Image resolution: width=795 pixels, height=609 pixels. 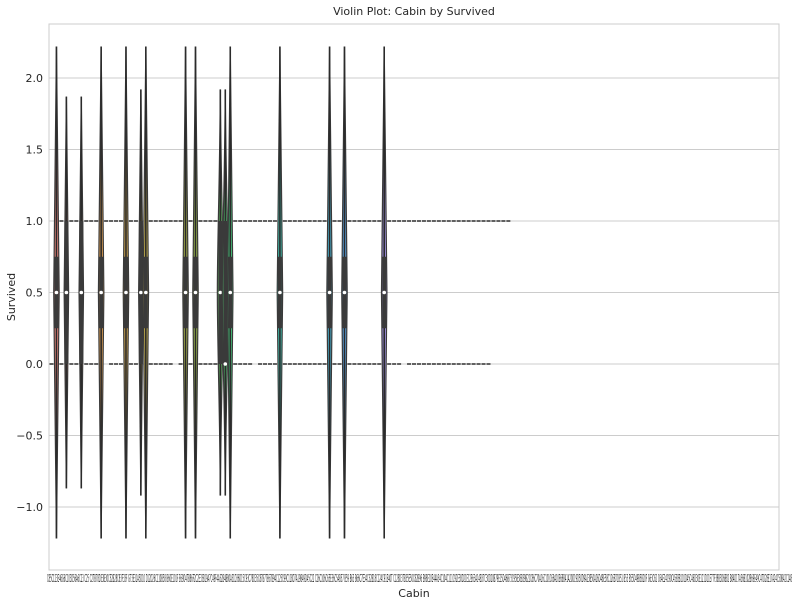 I want to click on y-tick-label: 0.5, so click(x=35, y=293).